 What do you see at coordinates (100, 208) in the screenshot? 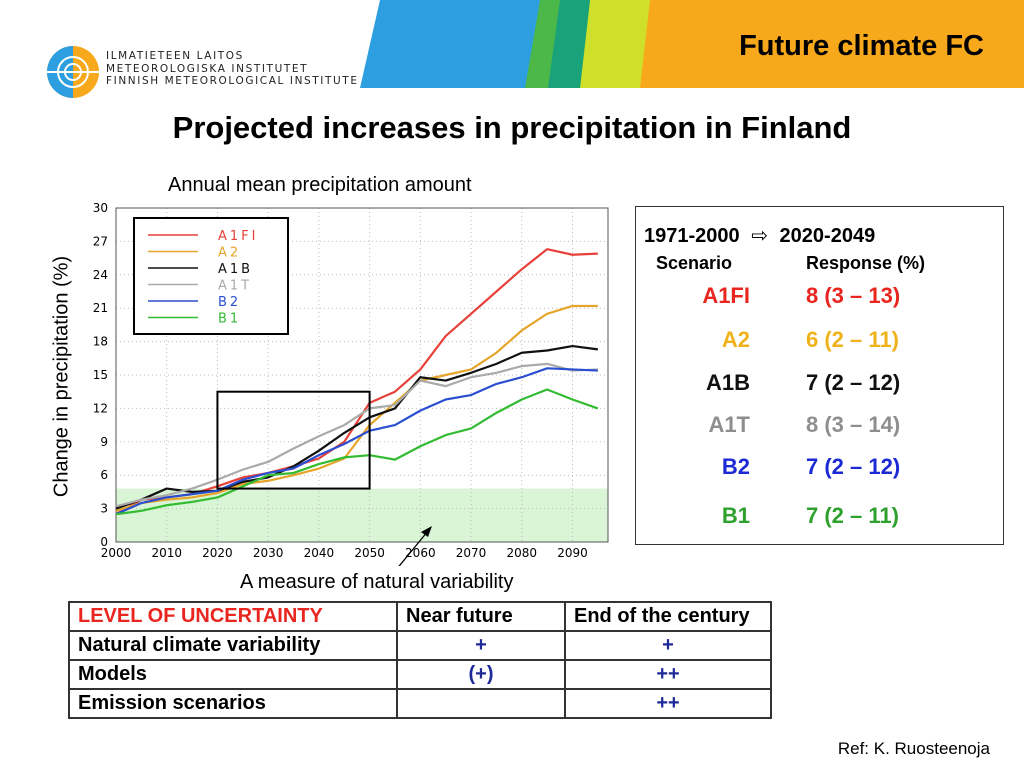
I see `y-tick-label: 30` at bounding box center [100, 208].